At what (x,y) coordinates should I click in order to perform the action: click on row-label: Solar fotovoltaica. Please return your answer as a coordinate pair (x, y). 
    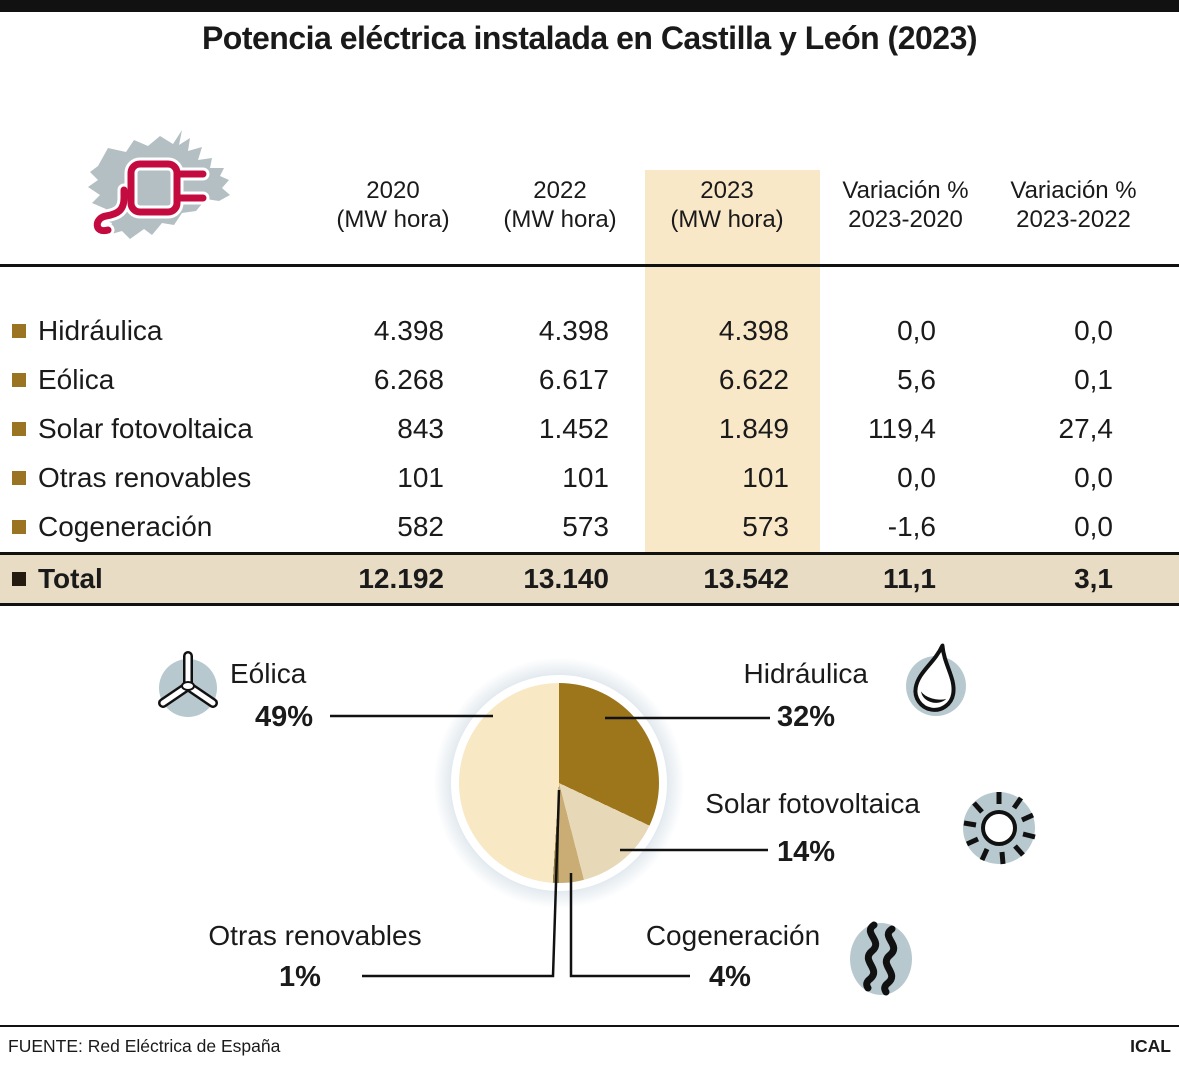
    Looking at the image, I should click on (145, 428).